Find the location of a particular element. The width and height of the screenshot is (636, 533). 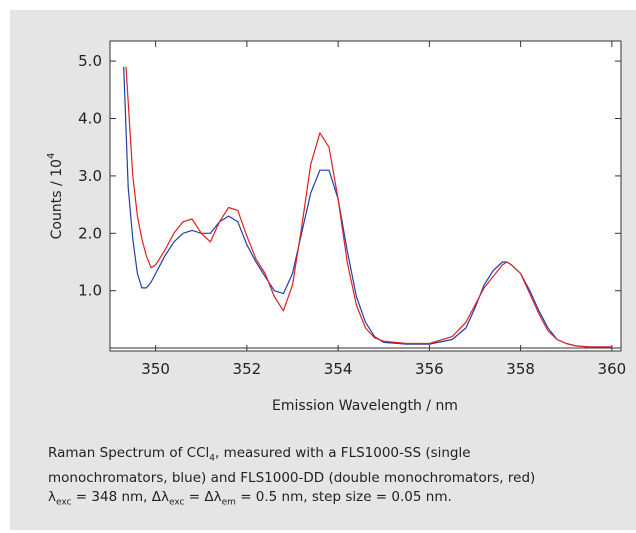

x-tick-label: 358 is located at coordinates (520, 369).